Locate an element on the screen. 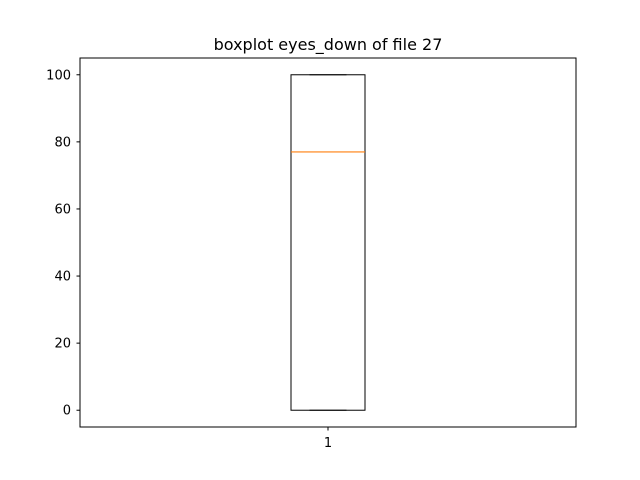 This screenshot has width=640, height=480. y-tick-label: 0 is located at coordinates (67, 411).